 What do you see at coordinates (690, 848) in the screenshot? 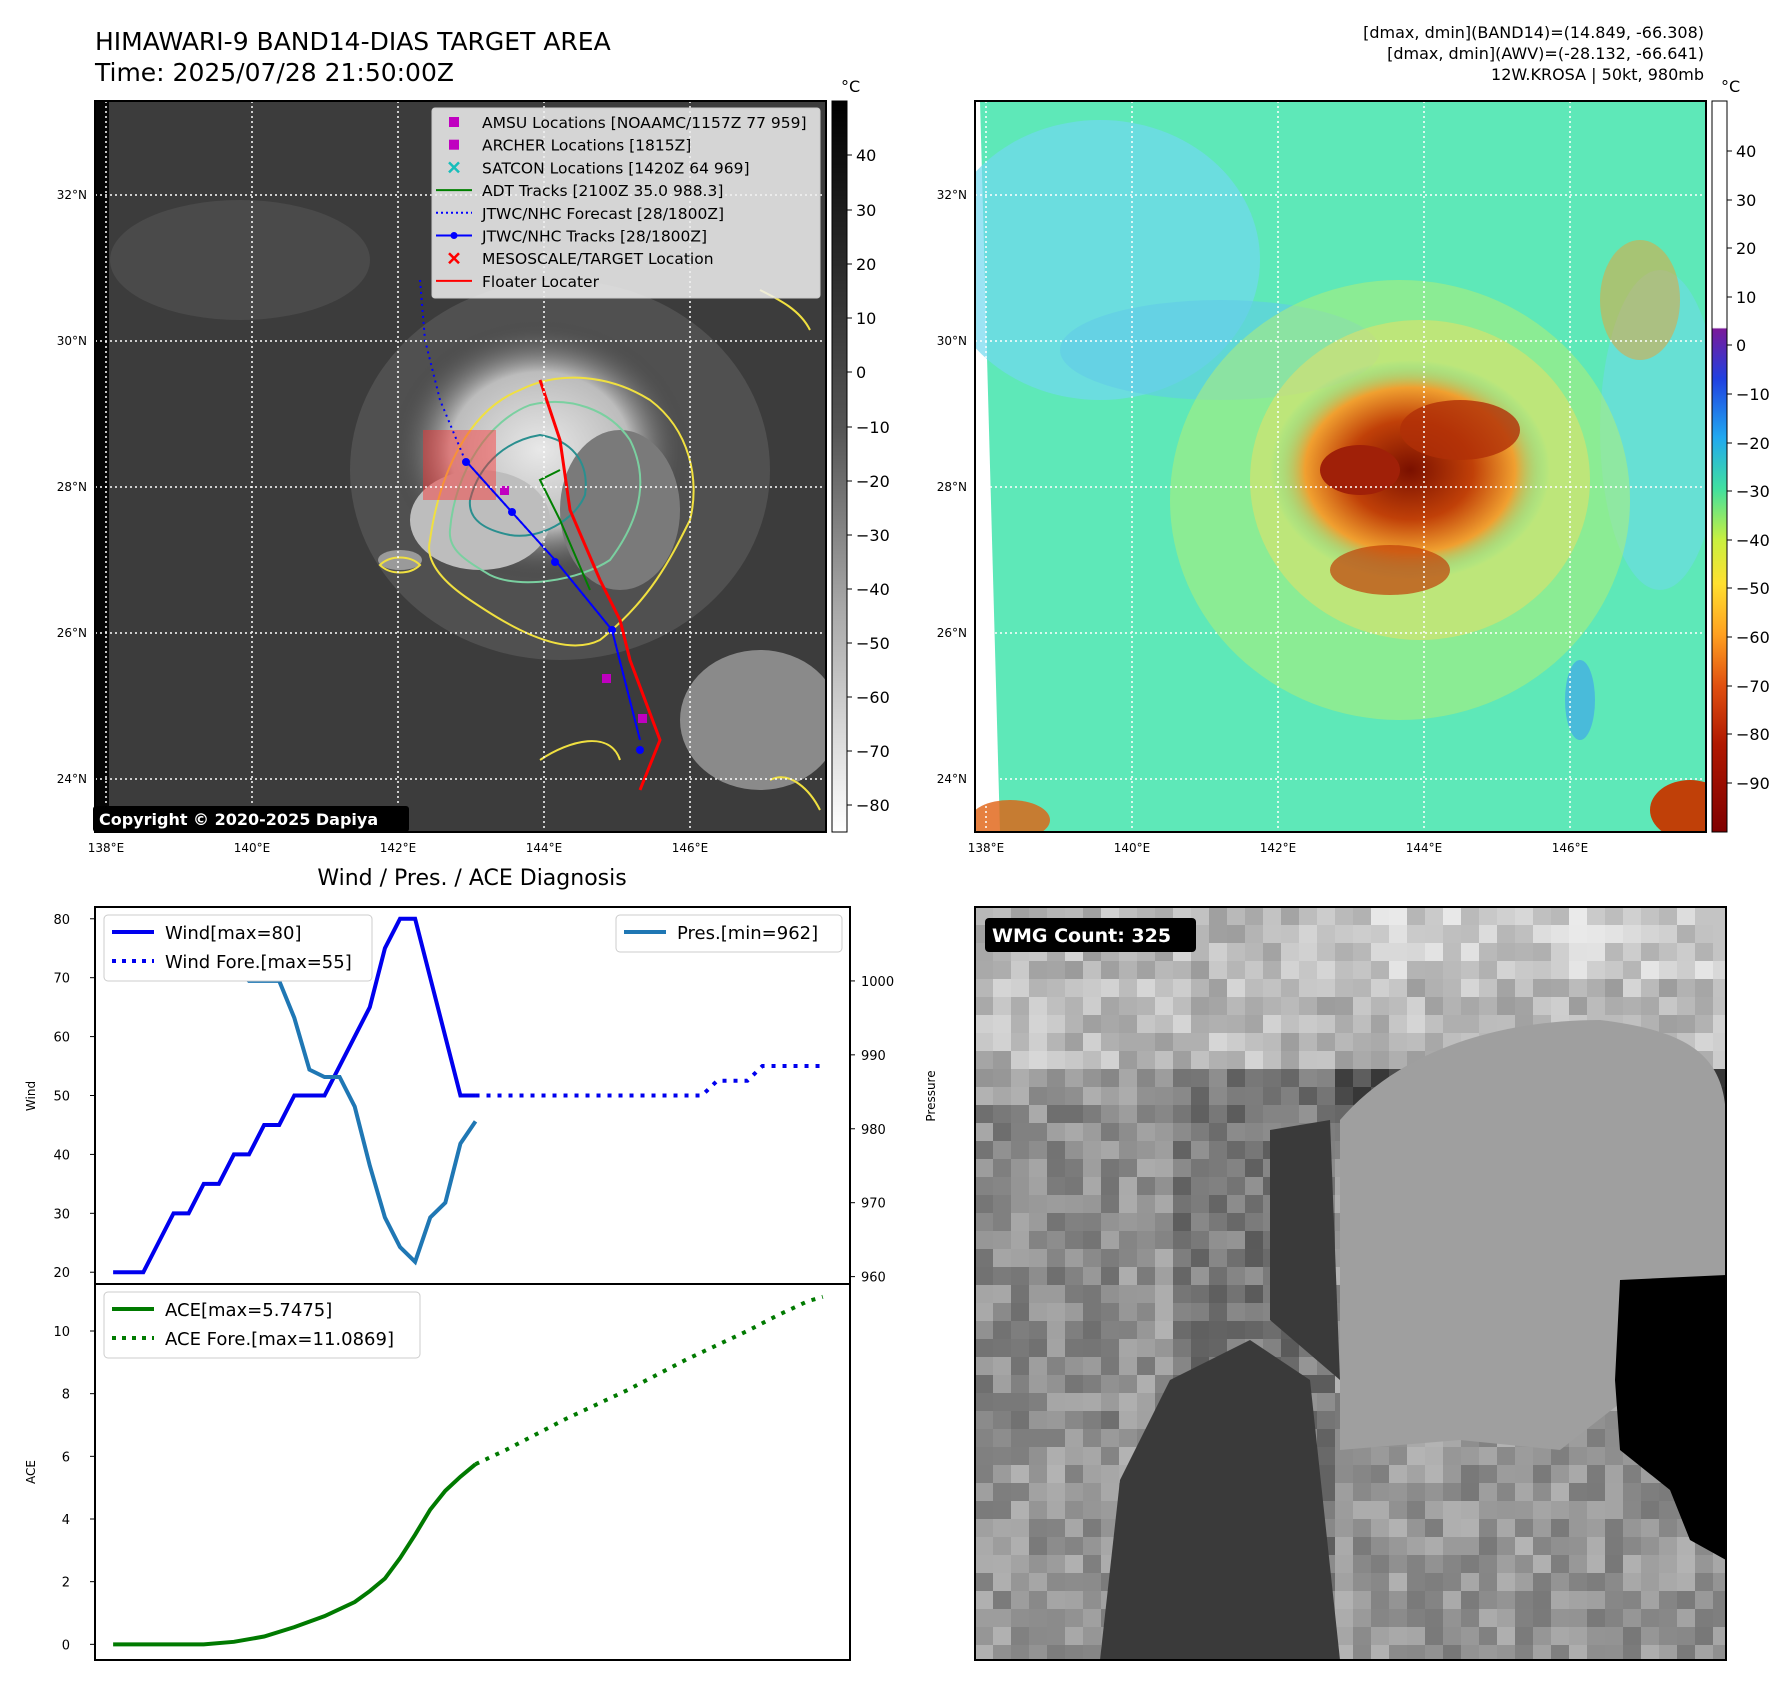
I see `lon-tick-label: 146°E` at bounding box center [690, 848].